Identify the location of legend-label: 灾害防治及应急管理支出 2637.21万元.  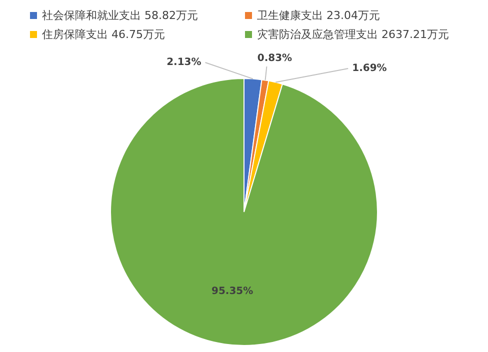
(353, 34).